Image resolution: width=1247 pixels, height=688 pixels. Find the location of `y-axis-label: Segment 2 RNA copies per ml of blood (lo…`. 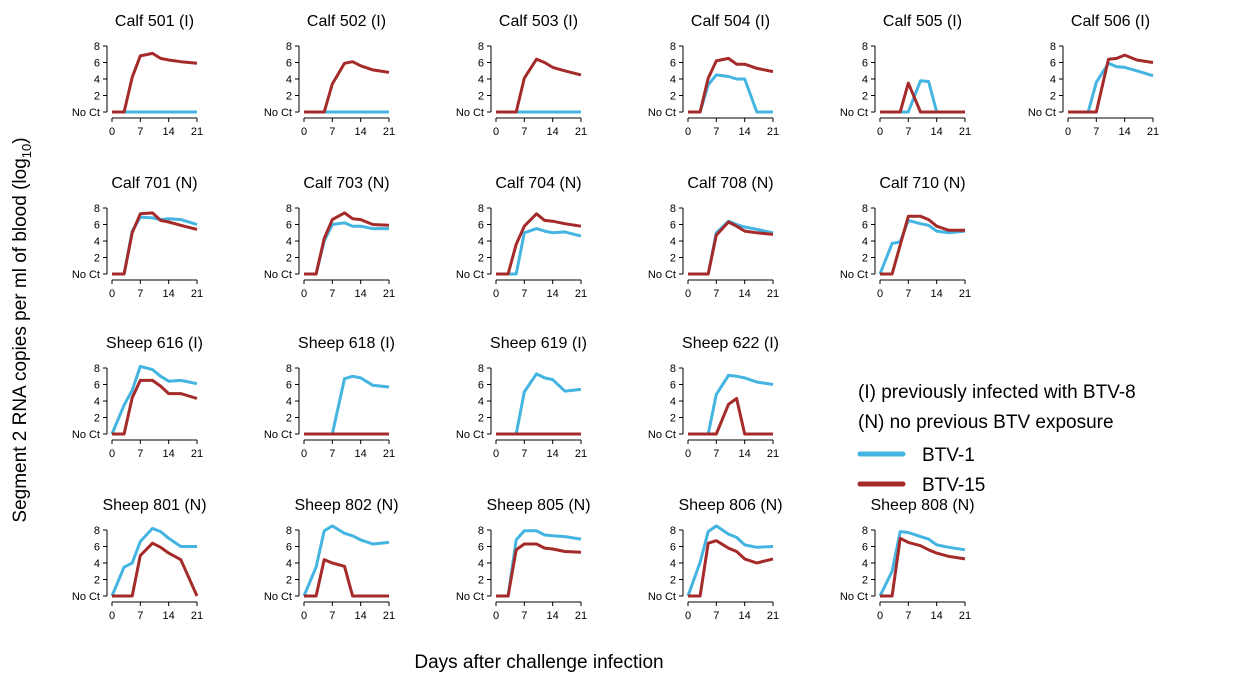

y-axis-label: Segment 2 RNA copies per ml of blood (lo… is located at coordinates (22, 329).